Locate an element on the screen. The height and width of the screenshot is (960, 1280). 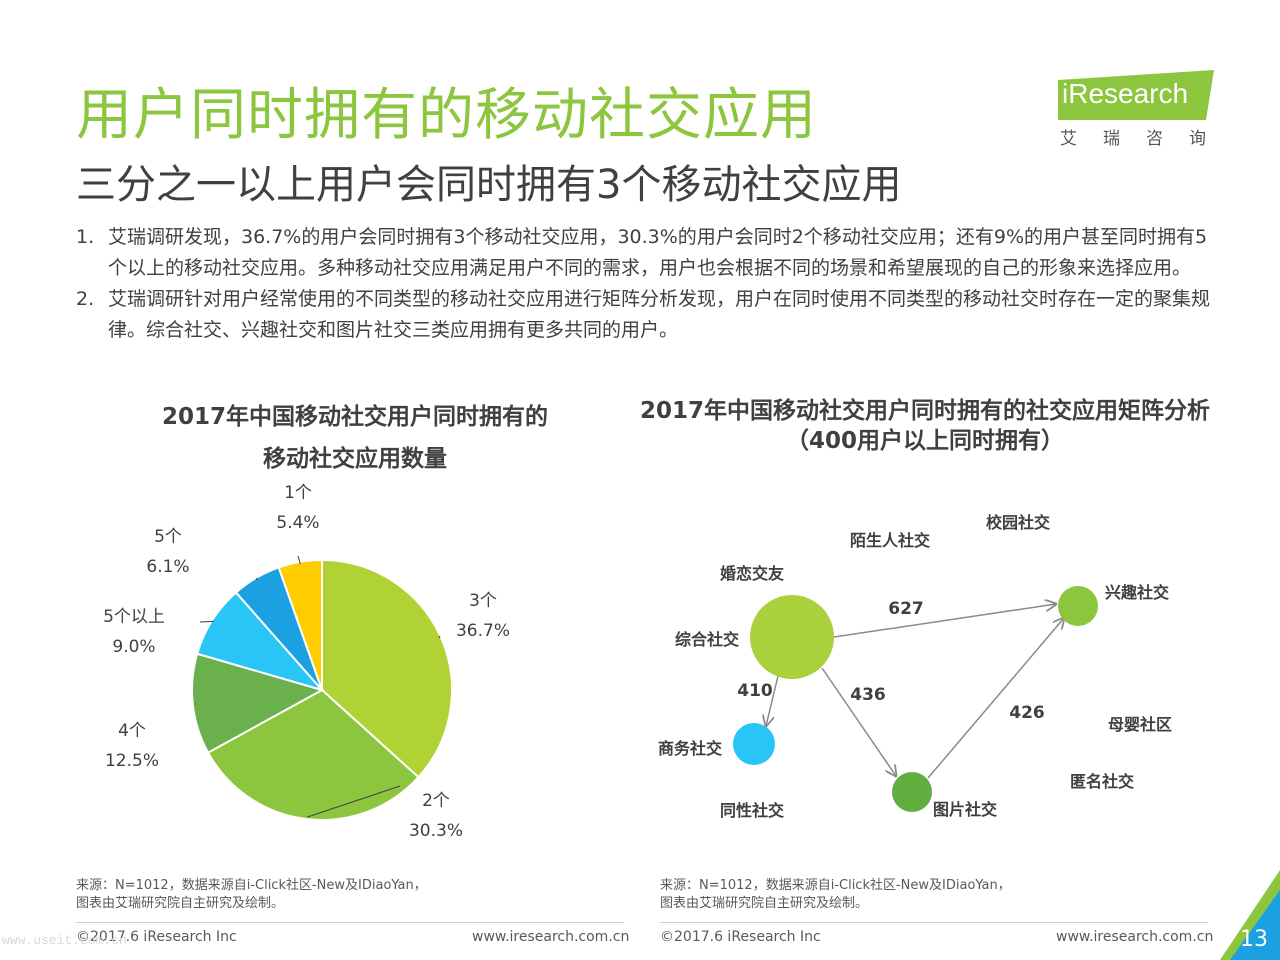
logo-subtext: 艾瑞咨询 is located at coordinates (1146, 139).